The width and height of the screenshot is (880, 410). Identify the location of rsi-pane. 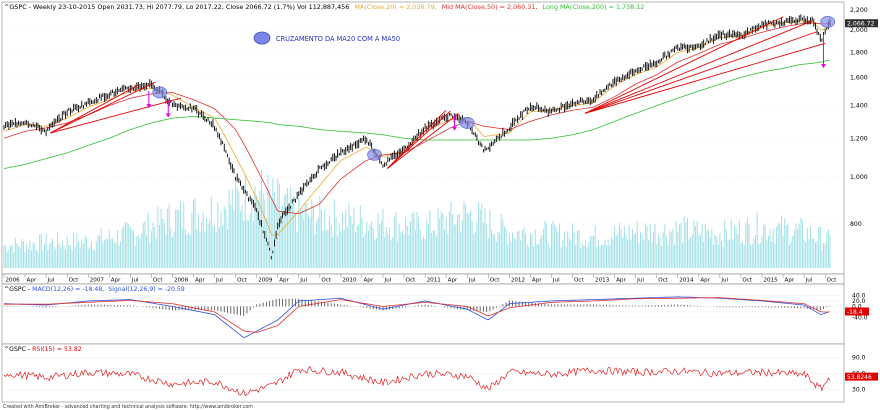
(423, 373).